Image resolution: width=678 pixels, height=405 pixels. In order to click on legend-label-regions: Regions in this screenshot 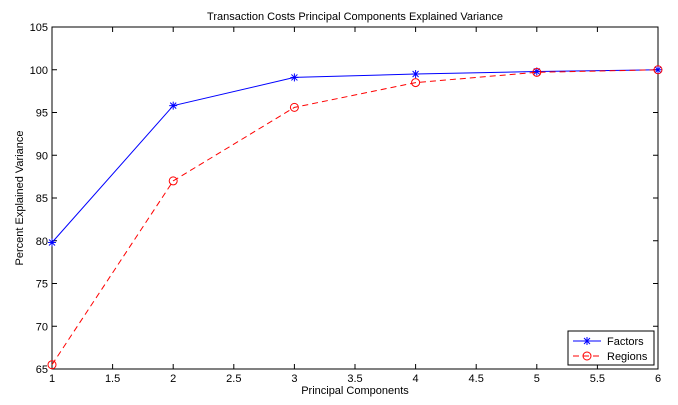, I will do `click(627, 357)`.